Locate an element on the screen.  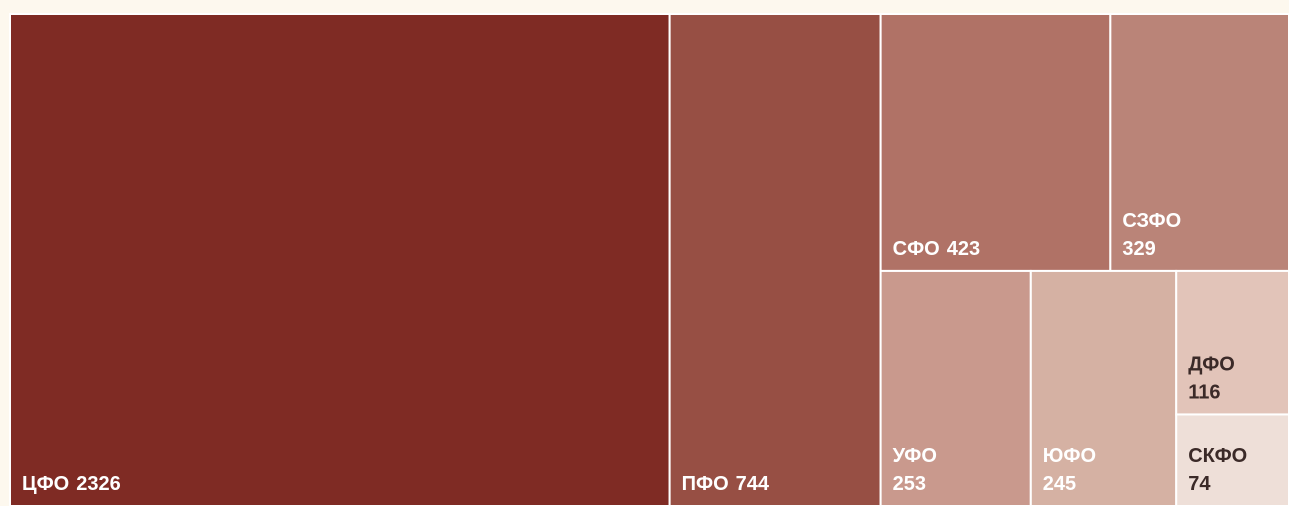
cell-value: 329 is located at coordinates (1138, 249).